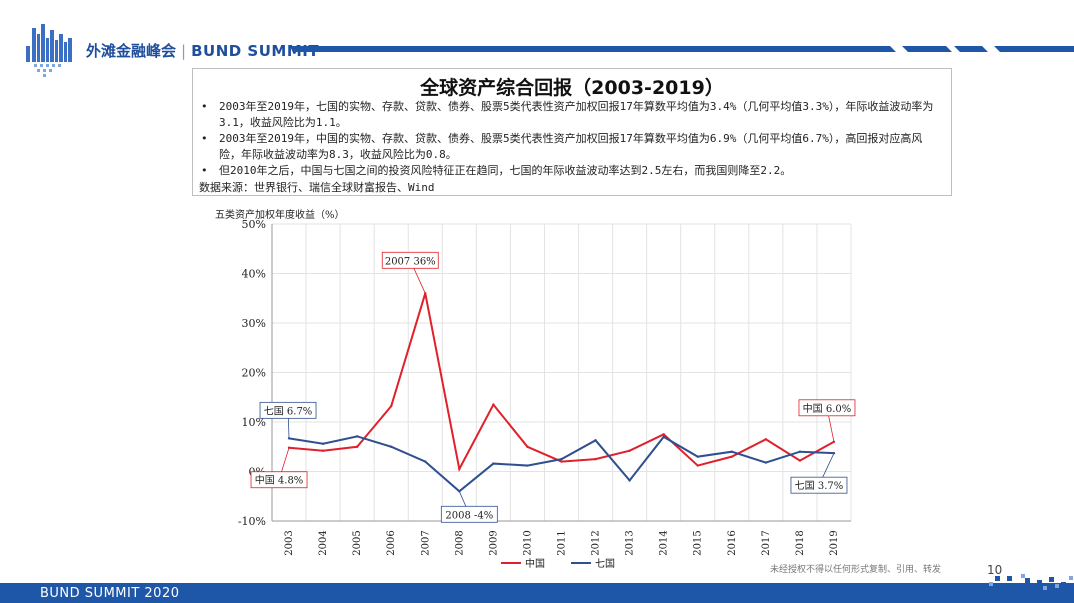 The width and height of the screenshot is (1074, 603). Describe the element at coordinates (280, 215) in the screenshot. I see `chart-title: 五类资产加权年度收益（%）` at that location.